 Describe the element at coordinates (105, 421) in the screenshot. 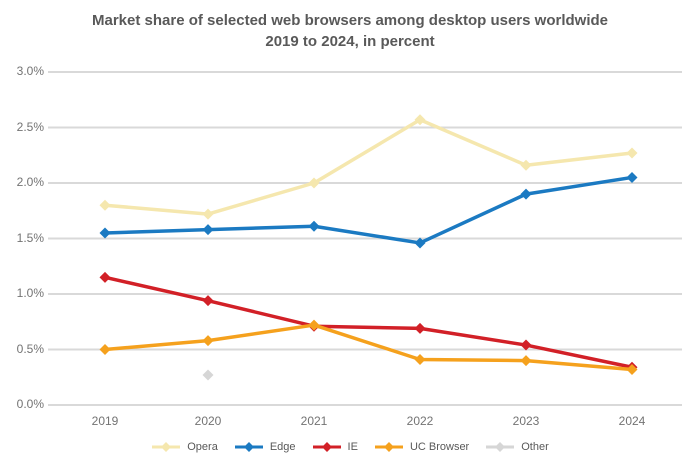

I see `x-axis-label: 2019` at that location.